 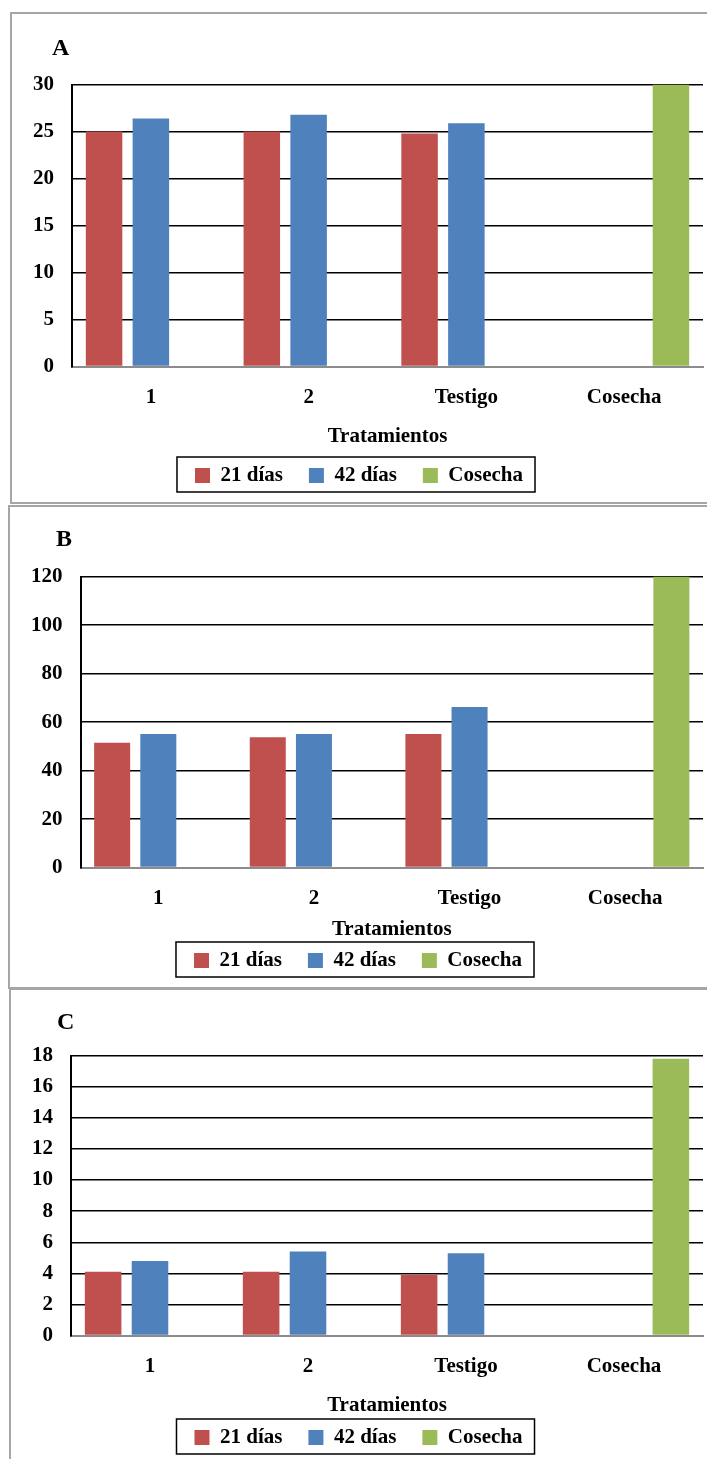 What do you see at coordinates (43, 83) in the screenshot?
I see `y-tick-label: 30` at bounding box center [43, 83].